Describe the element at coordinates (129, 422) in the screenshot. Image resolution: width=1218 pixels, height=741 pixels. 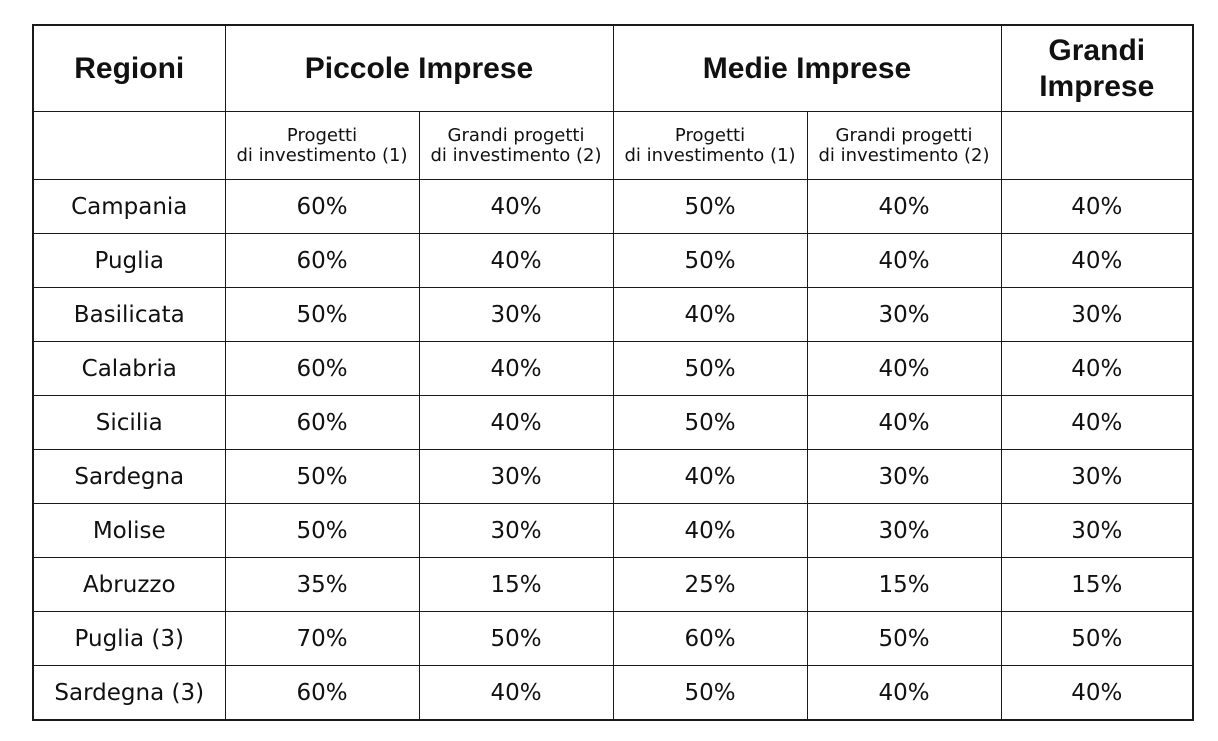
I see `cell-region: Sicilia` at that location.